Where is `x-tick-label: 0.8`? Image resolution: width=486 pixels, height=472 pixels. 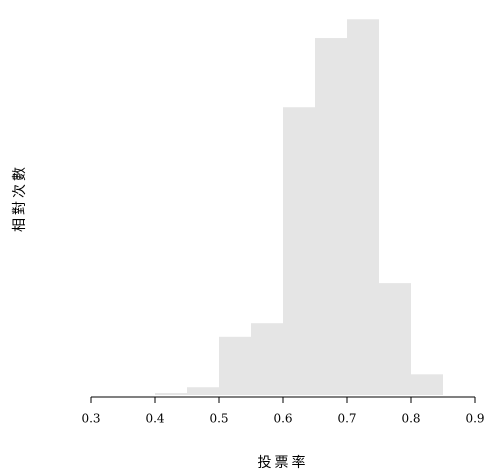 x-tick-label: 0.8 is located at coordinates (410, 419).